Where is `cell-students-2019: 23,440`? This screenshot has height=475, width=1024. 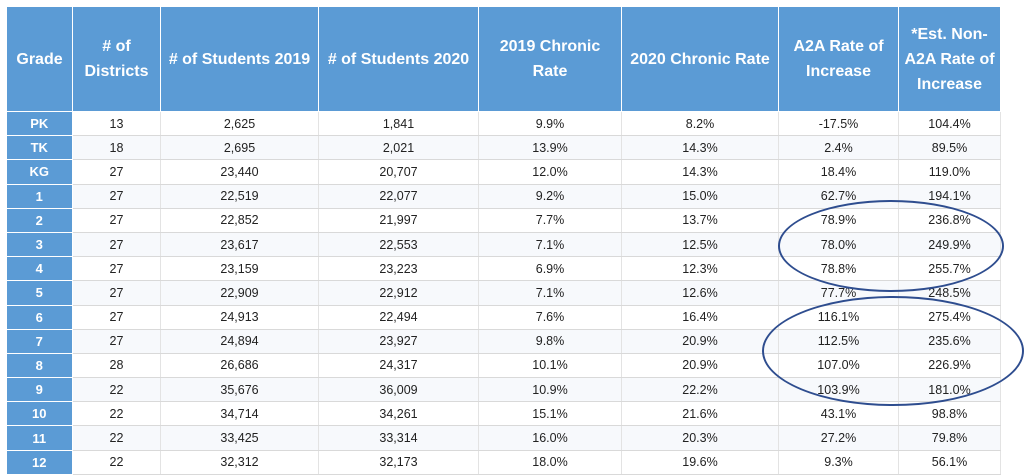
cell-students-2019: 23,440 is located at coordinates (239, 172).